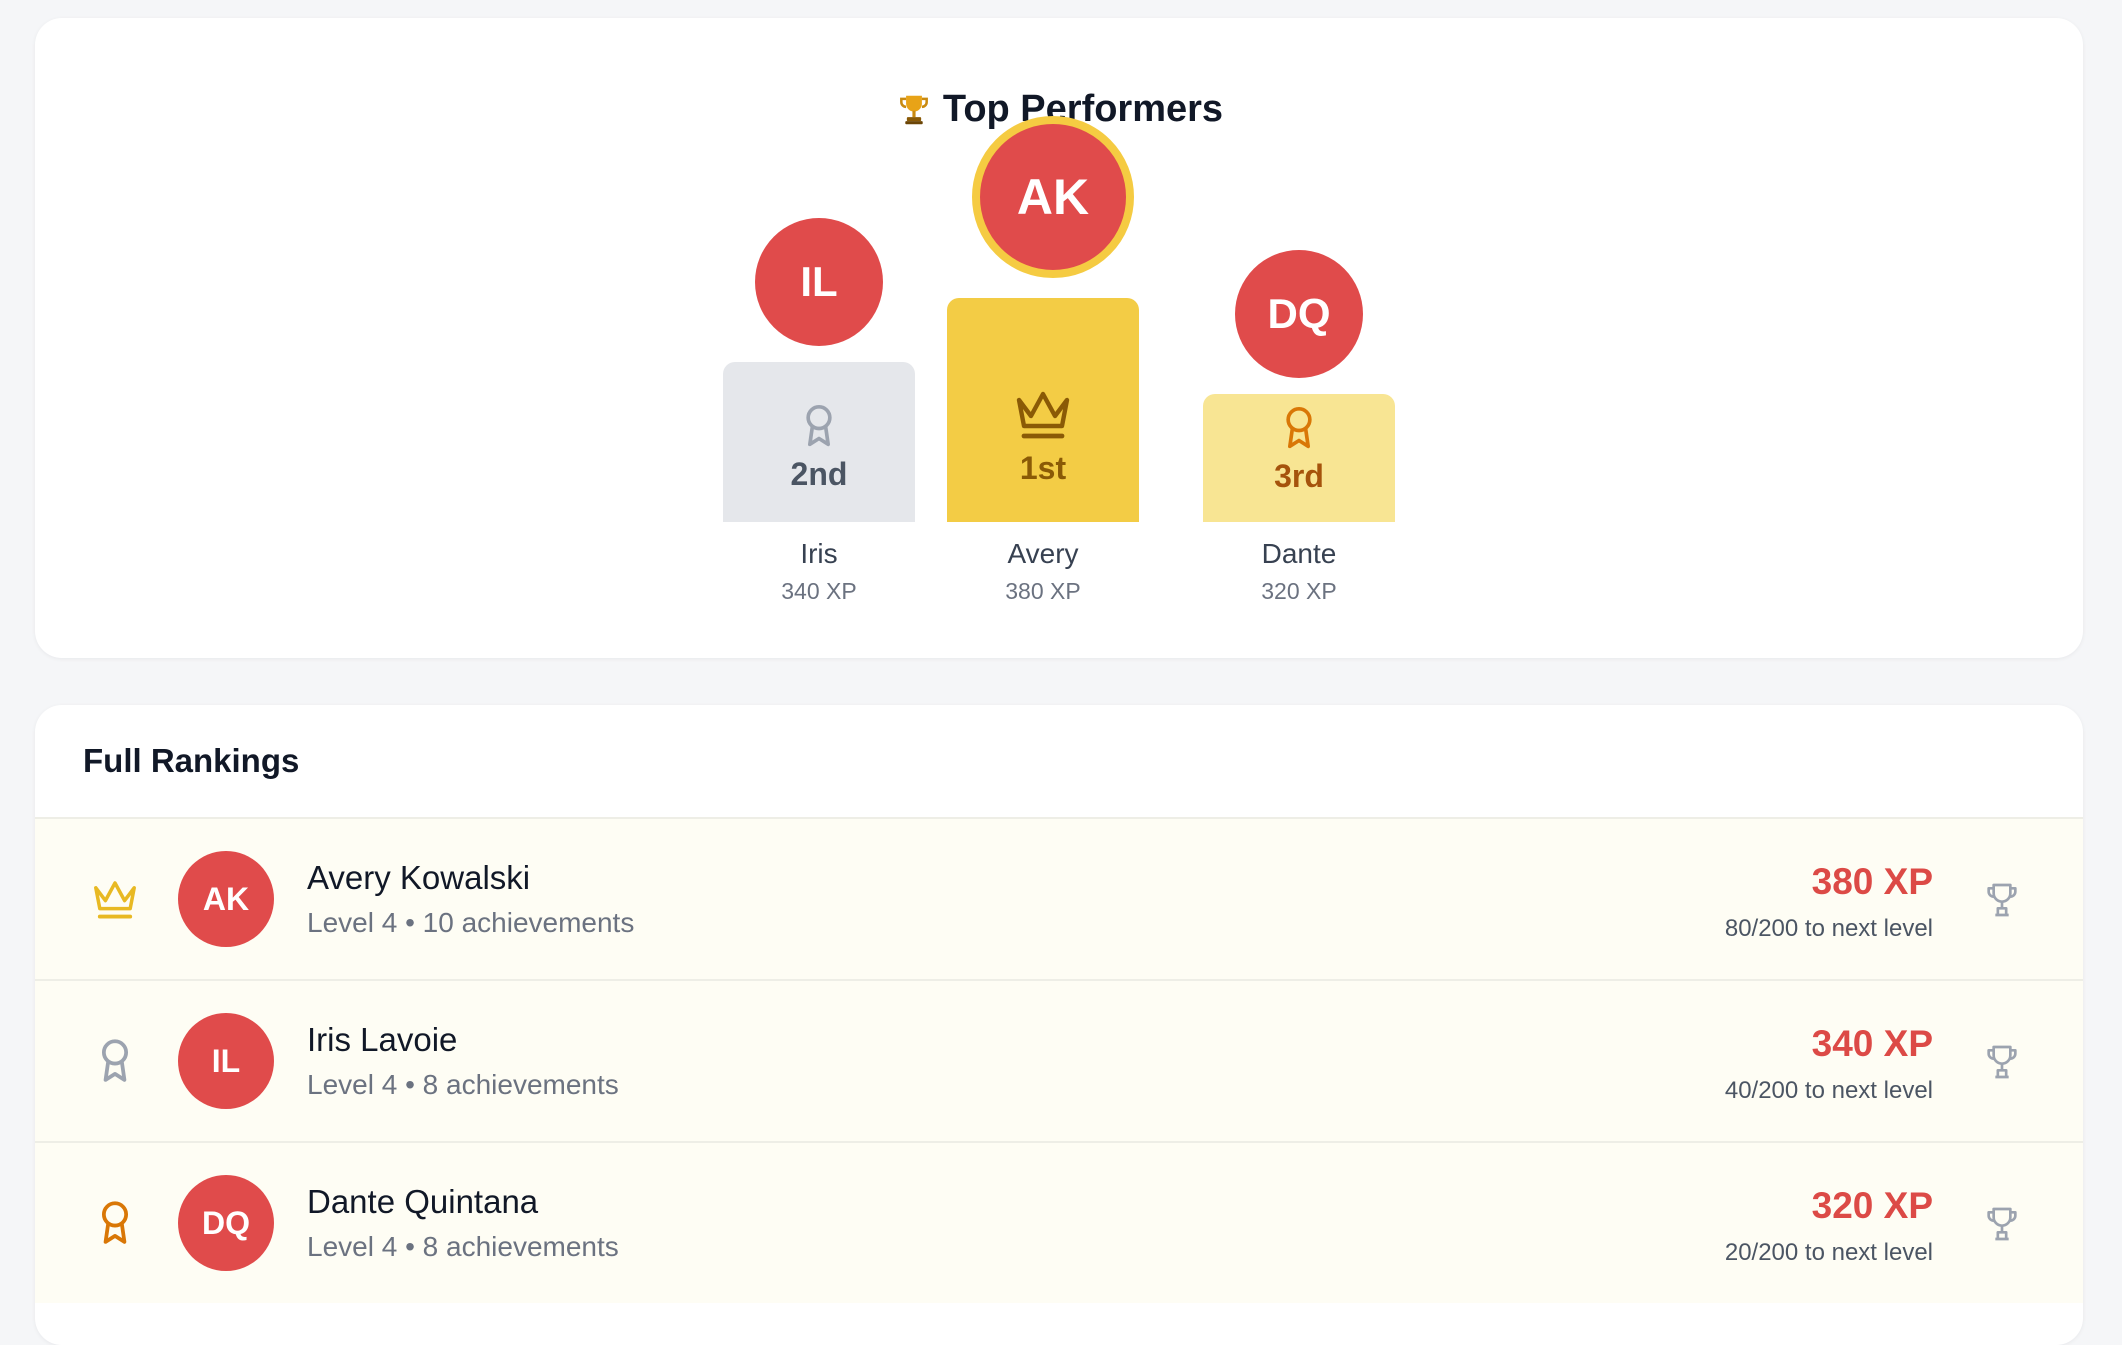 This screenshot has height=1345, width=2122. Describe the element at coordinates (423, 1201) in the screenshot. I see `ranking-name: Dante Quintana` at that location.